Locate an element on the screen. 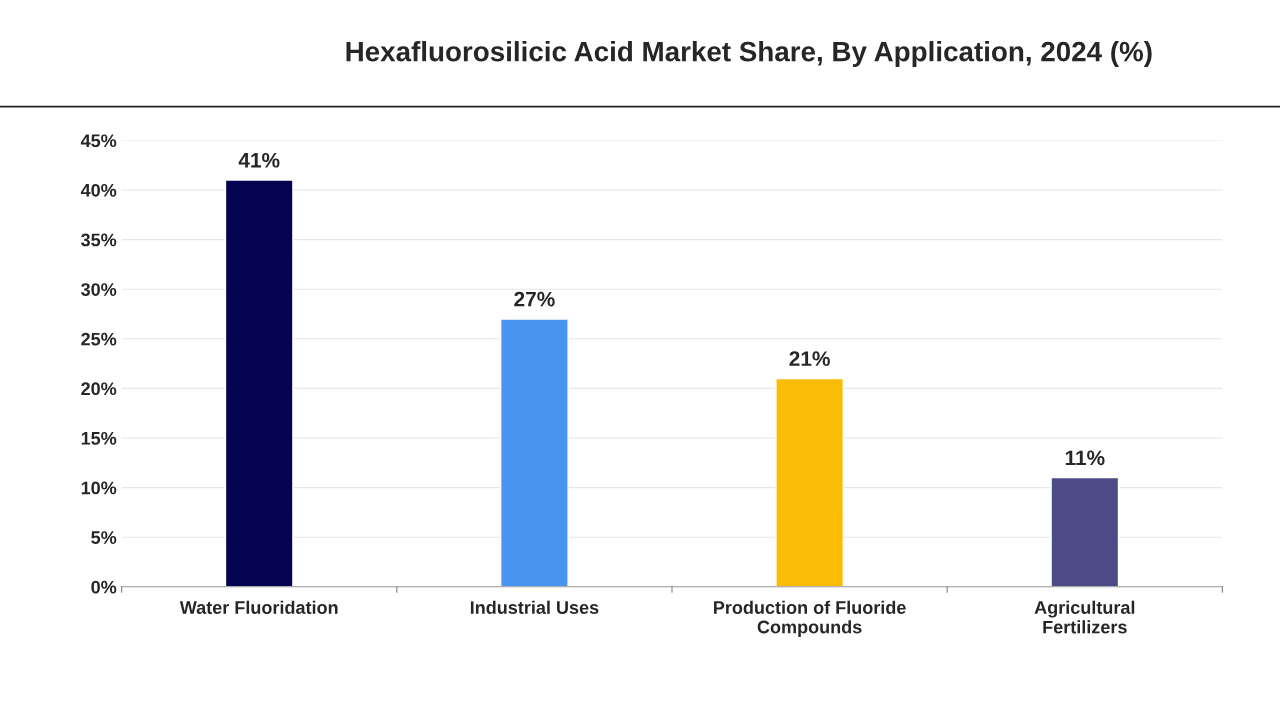  y-tick-label: 15% is located at coordinates (99, 438).